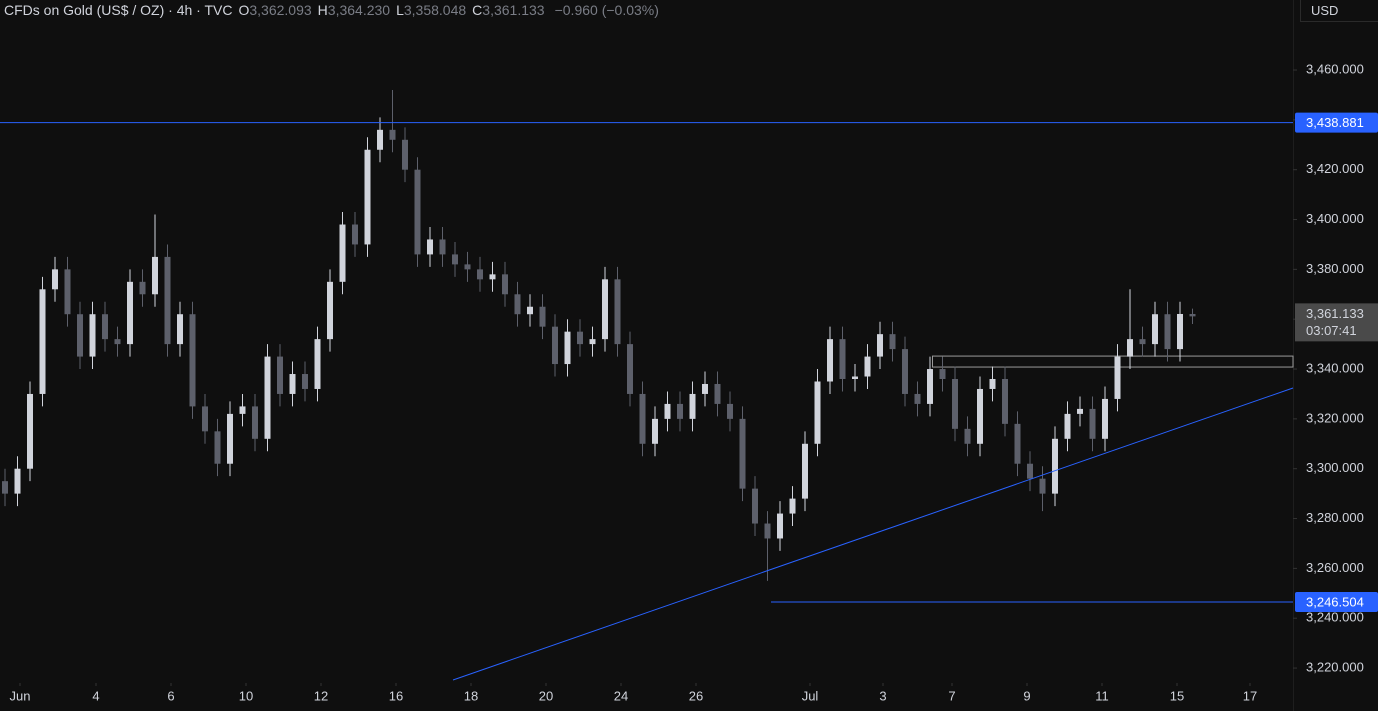 Image resolution: width=1378 pixels, height=711 pixels. I want to click on price-label: 3,246.504, so click(1335, 601).